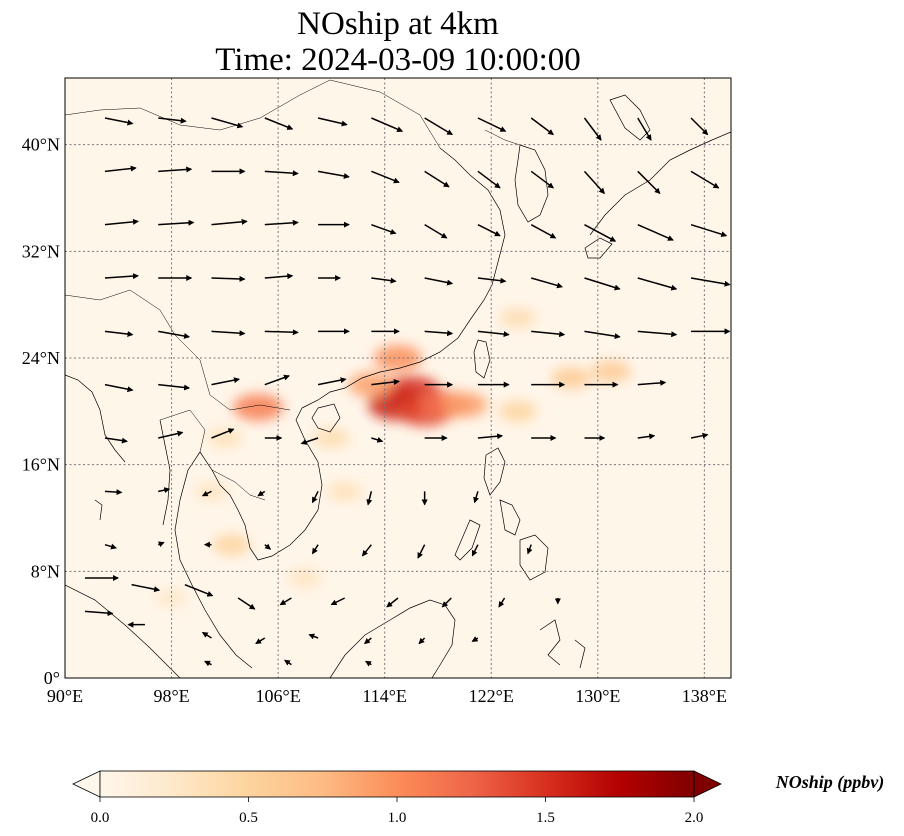 The image size is (904, 836). Describe the element at coordinates (248, 818) in the screenshot. I see `colorbar-tick-label: 0.5` at that location.